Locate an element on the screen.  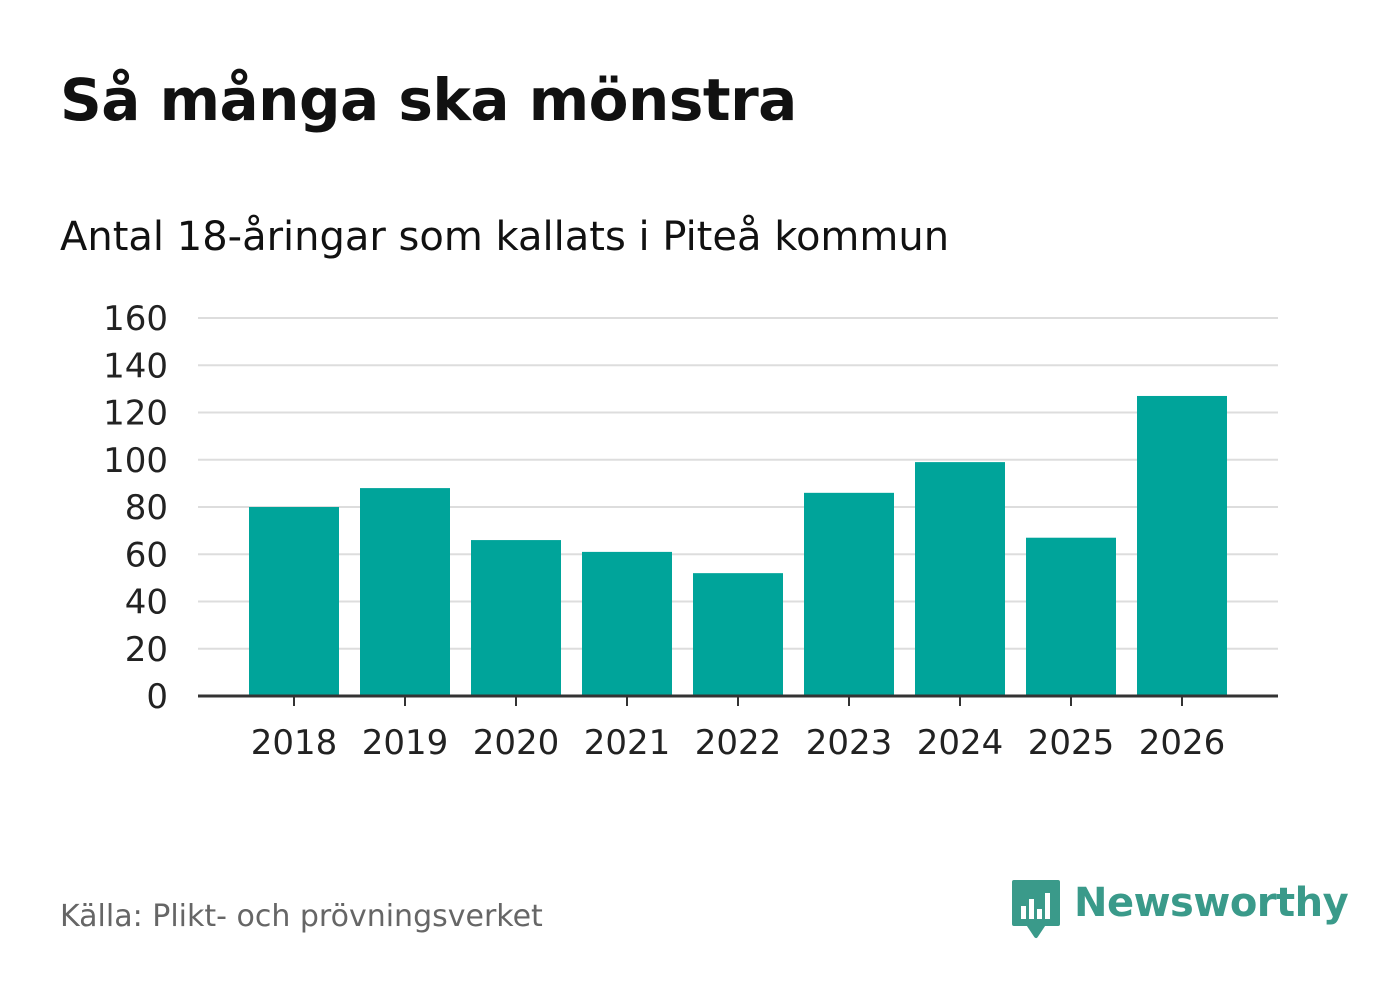
x-tick-label: 2018 is located at coordinates (294, 743).